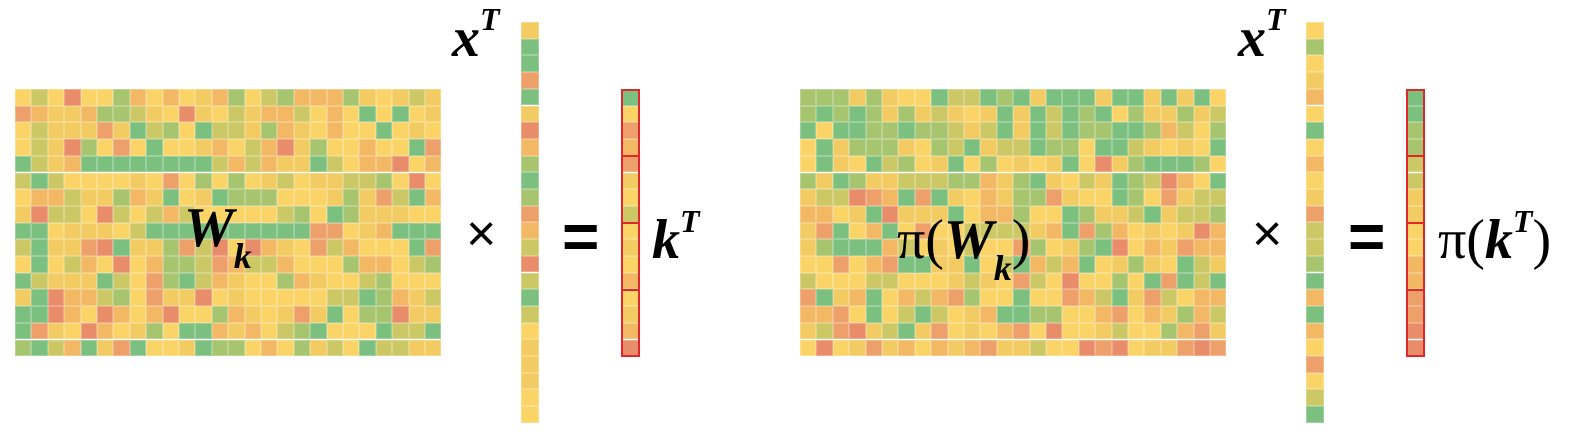  I want to click on matrix-label-pi-wk: π(Wk), so click(964, 248).